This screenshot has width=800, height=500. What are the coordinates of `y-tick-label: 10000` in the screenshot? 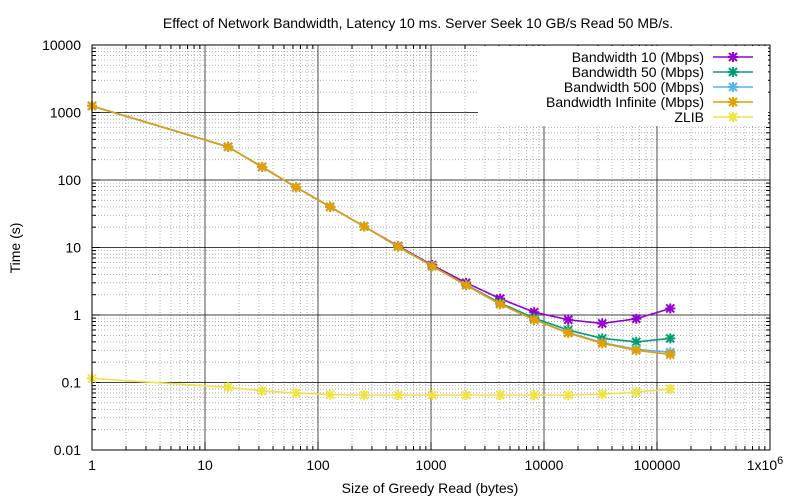 It's located at (61, 45).